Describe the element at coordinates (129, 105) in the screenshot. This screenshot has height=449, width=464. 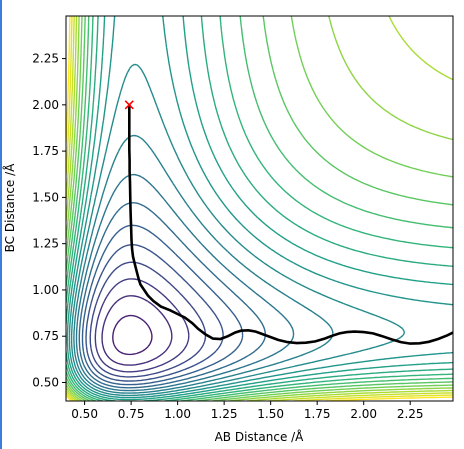
I see `start-marker` at that location.